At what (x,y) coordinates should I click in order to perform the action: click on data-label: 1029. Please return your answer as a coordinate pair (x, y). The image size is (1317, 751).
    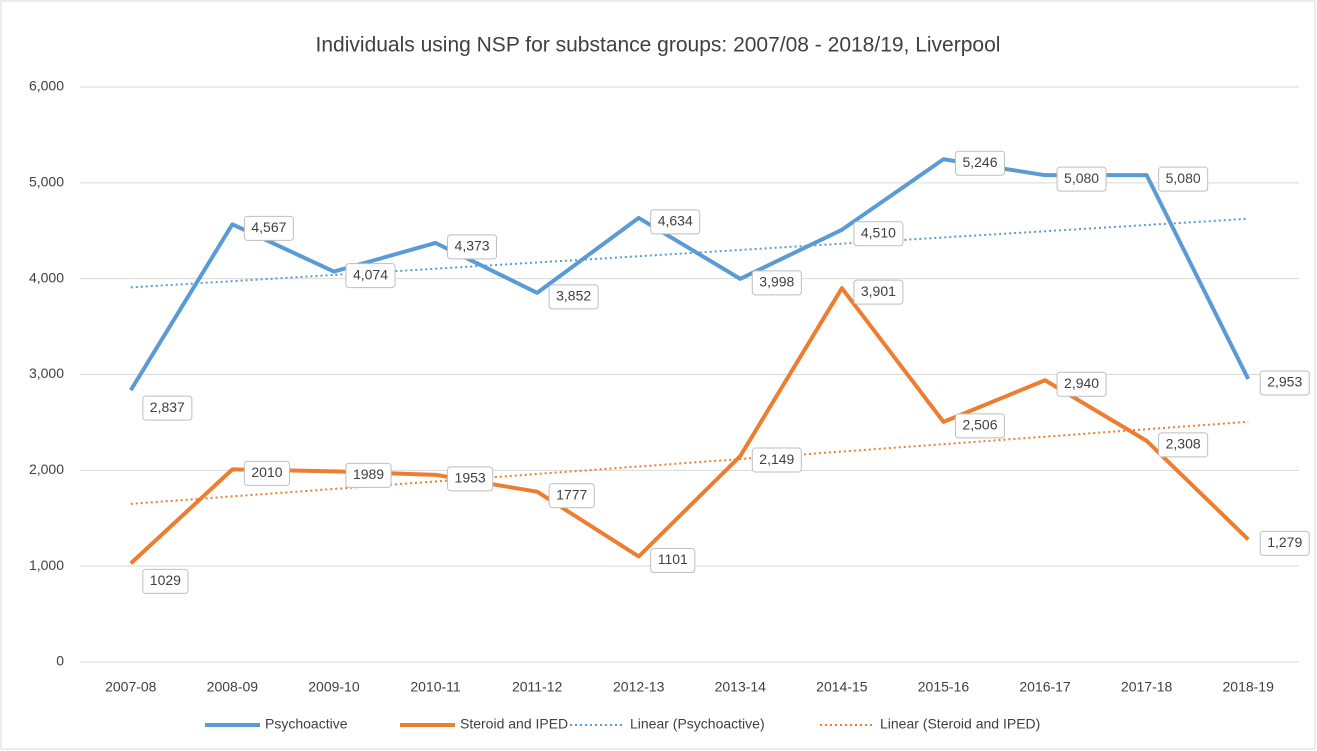
    Looking at the image, I should click on (165, 581).